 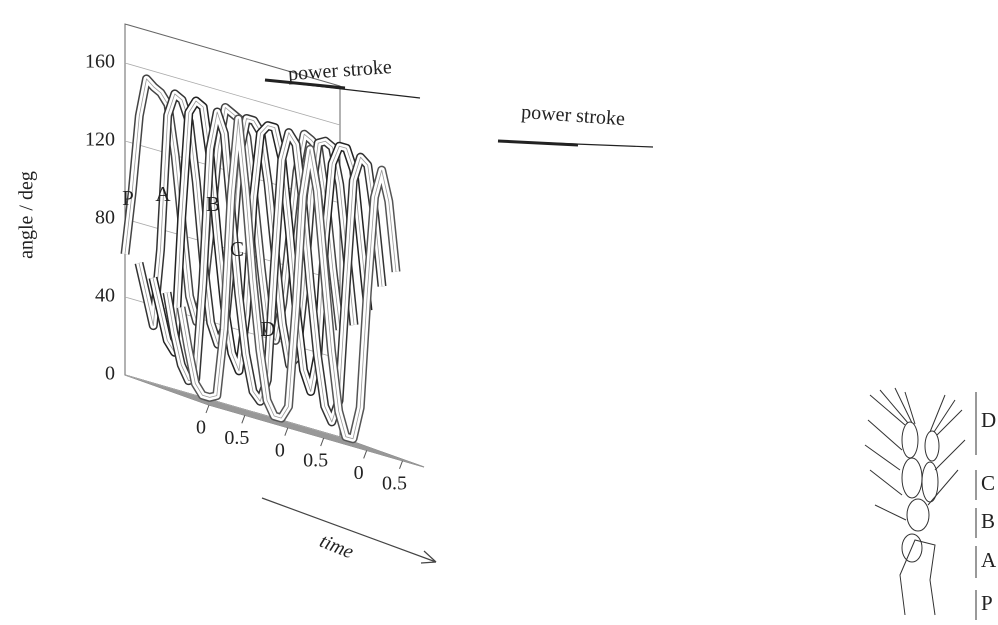 I want to click on antenna-base, so click(x=917, y=577).